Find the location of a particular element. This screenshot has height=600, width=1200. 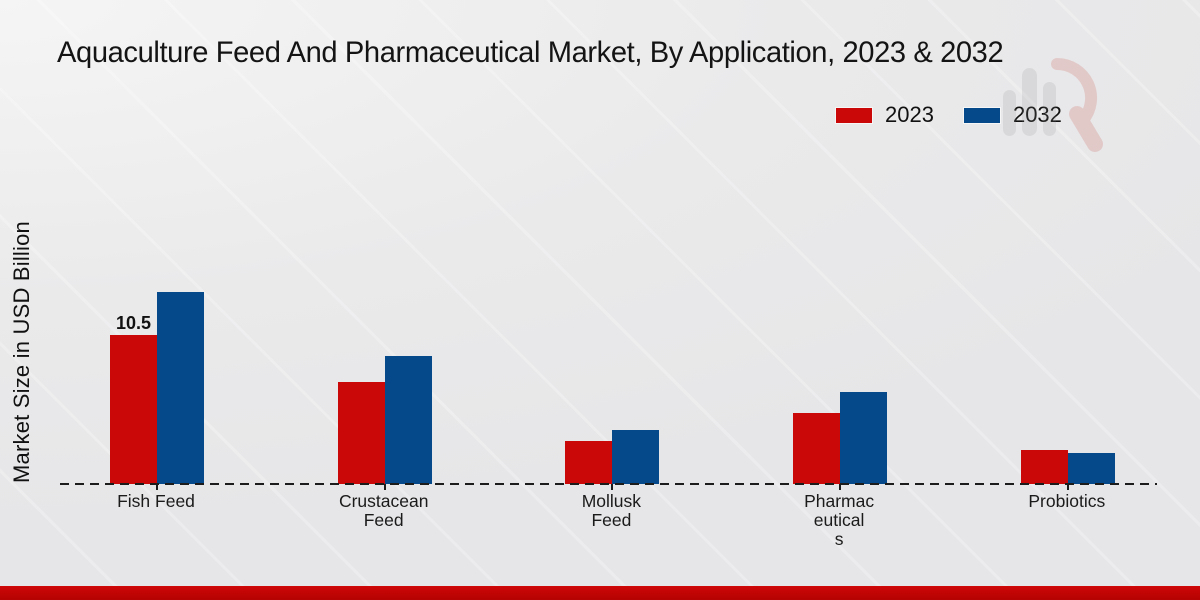

legend-item-2032: 2032 is located at coordinates (1012, 115).